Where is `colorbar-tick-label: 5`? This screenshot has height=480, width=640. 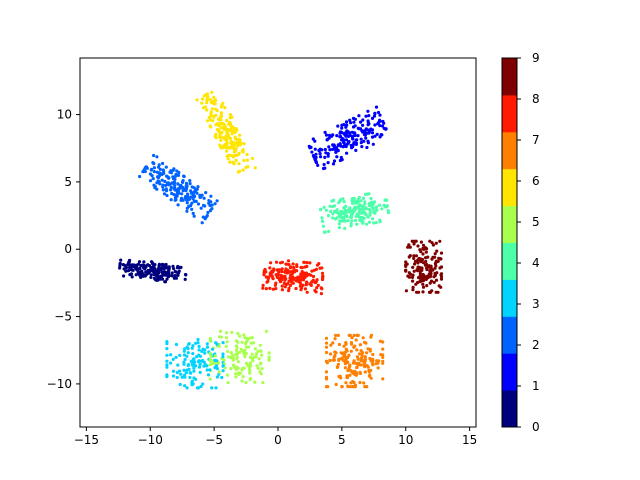 colorbar-tick-label: 5 is located at coordinates (536, 222).